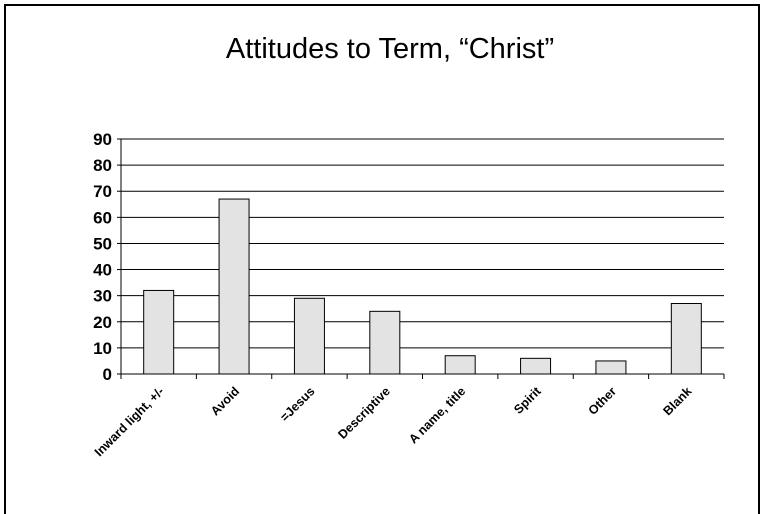  What do you see at coordinates (102, 348) in the screenshot?
I see `y-tick-label-1: 10` at bounding box center [102, 348].